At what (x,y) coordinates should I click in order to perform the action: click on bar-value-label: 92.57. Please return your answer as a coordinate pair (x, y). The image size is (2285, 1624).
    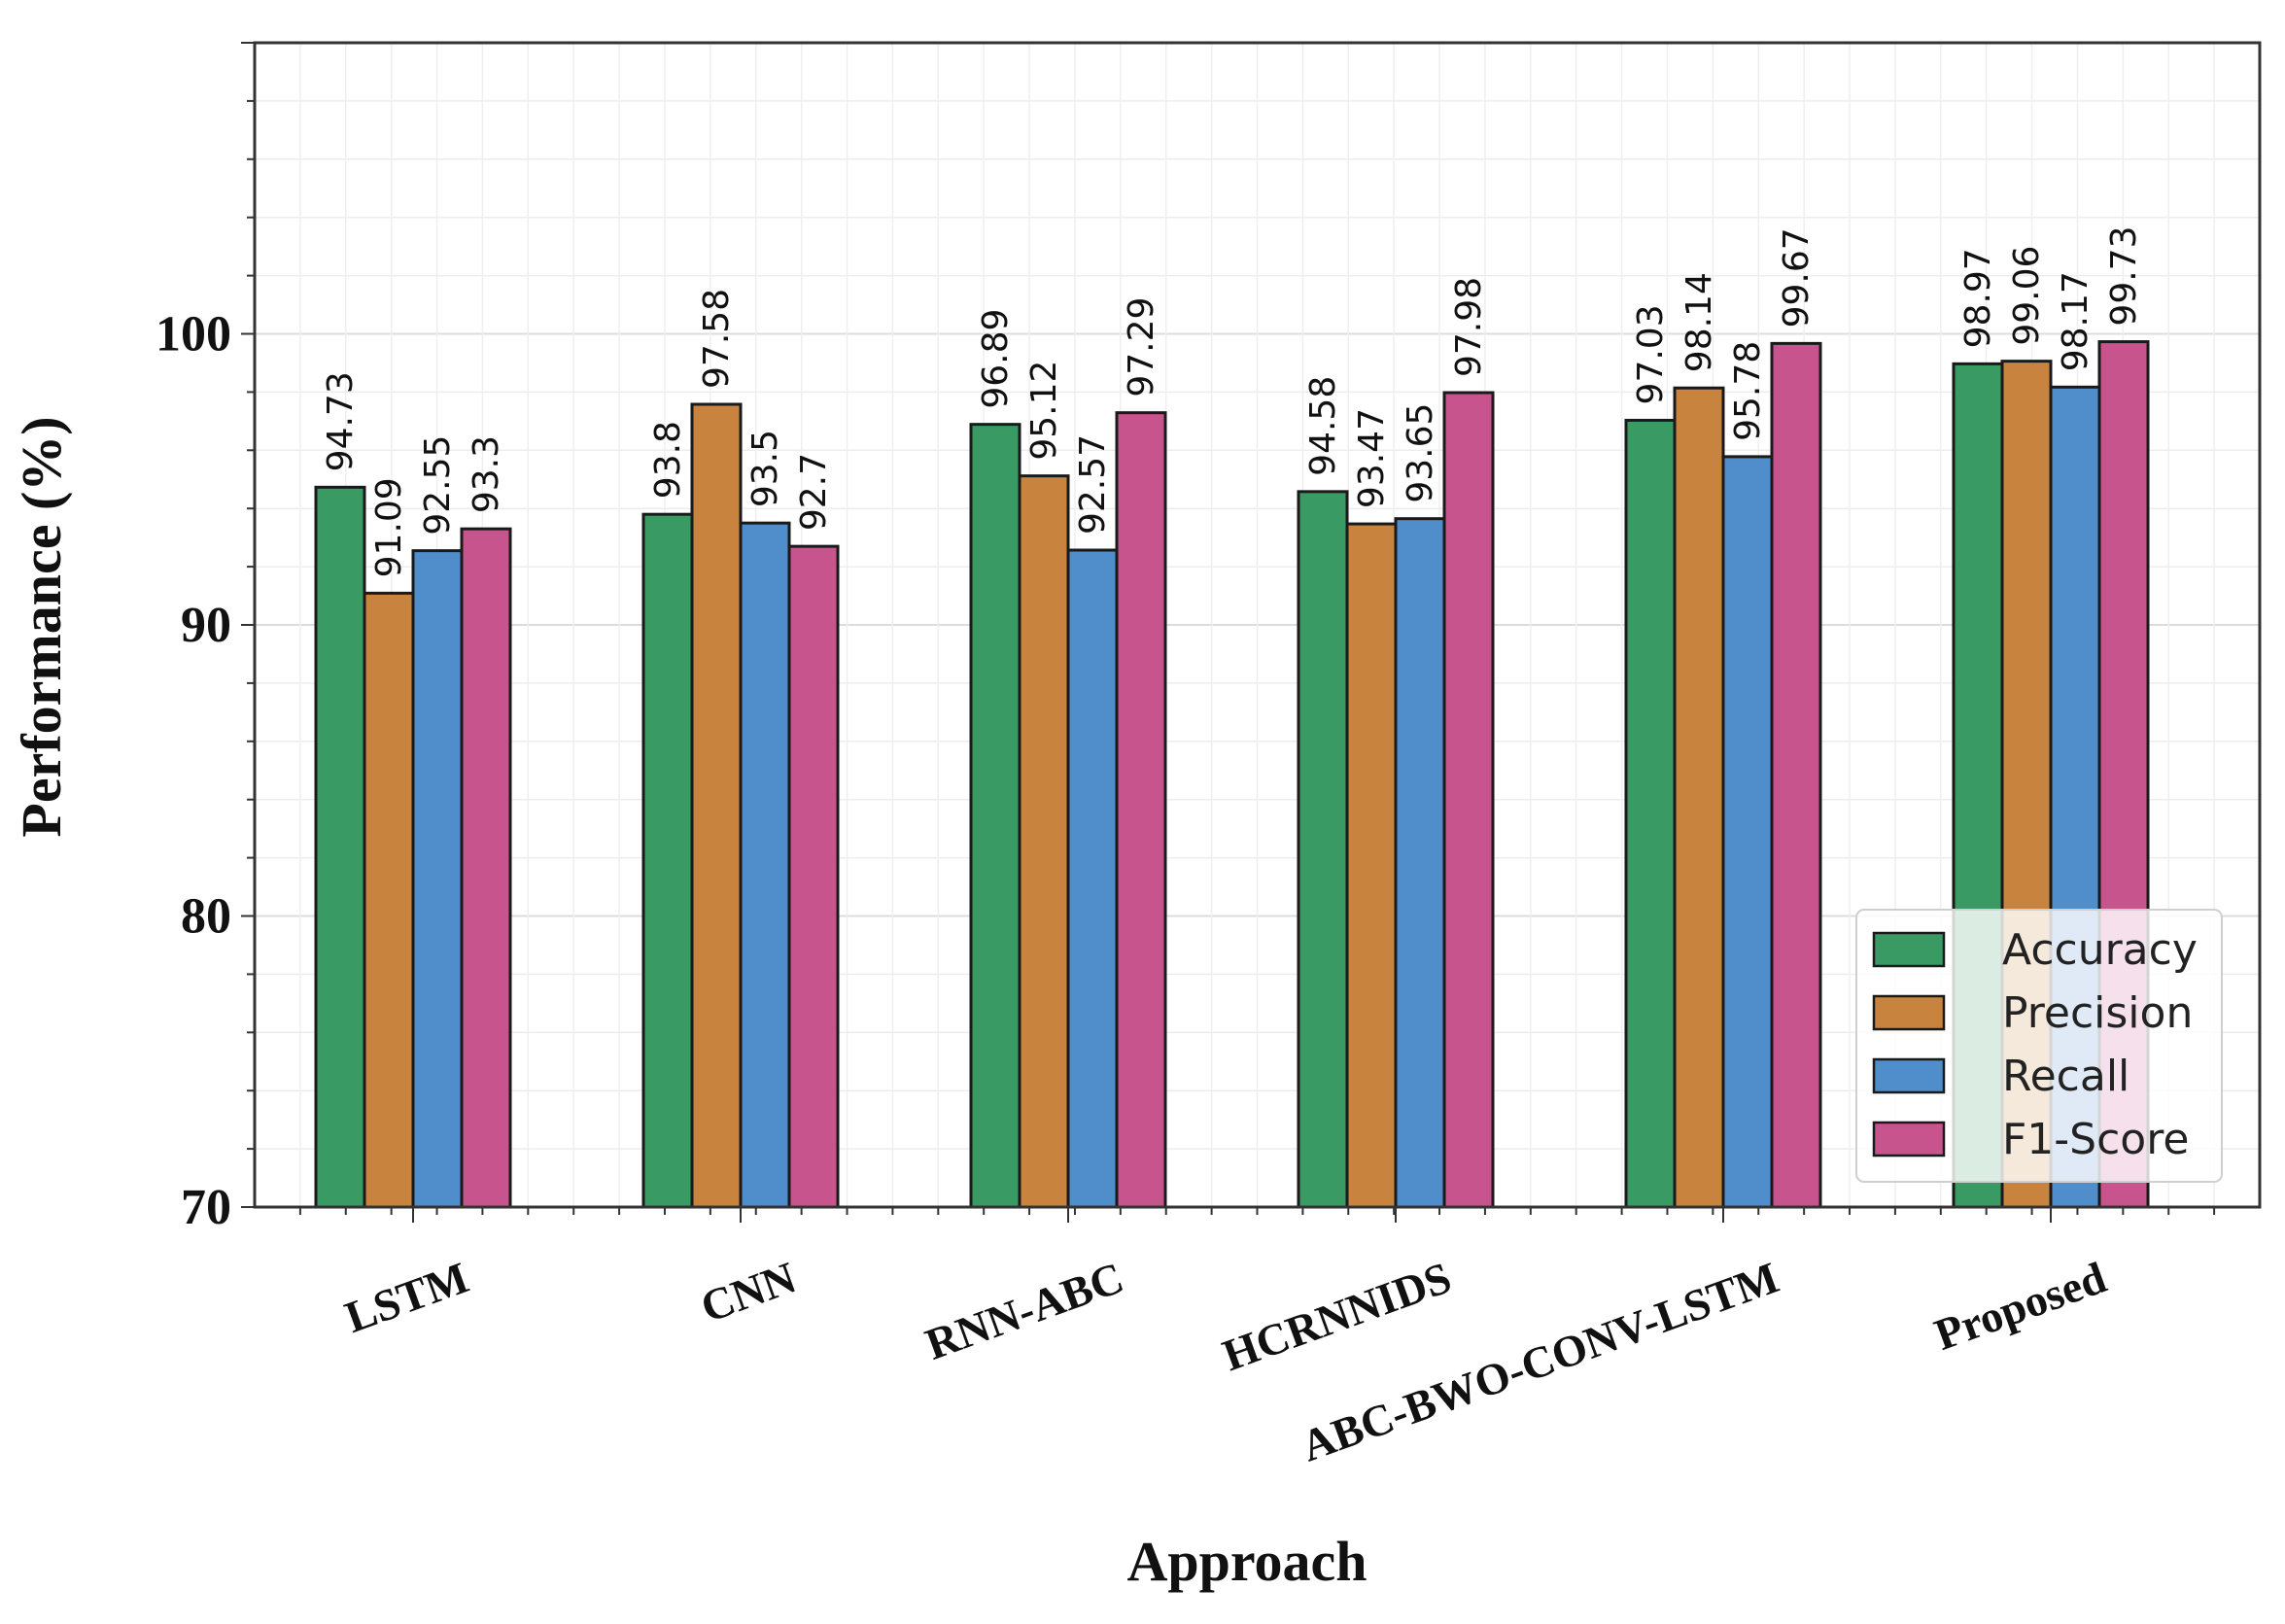
    Looking at the image, I should click on (1093, 484).